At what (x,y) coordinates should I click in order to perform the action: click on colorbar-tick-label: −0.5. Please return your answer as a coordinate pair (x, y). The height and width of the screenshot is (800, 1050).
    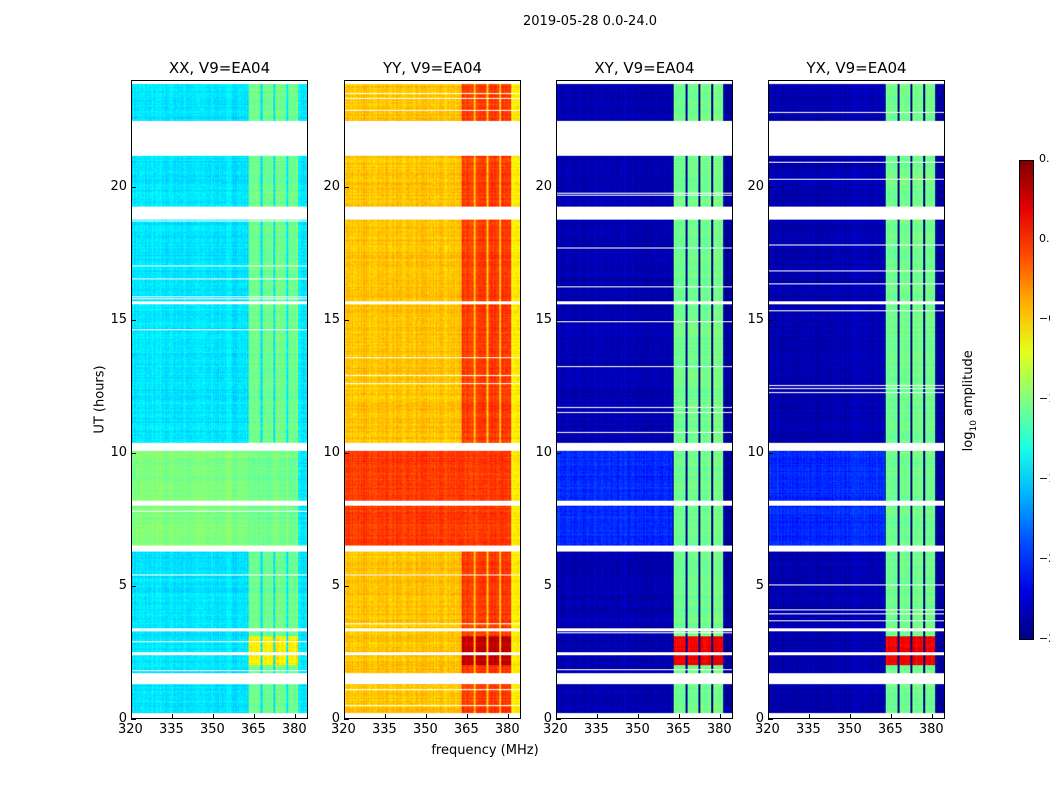
    Looking at the image, I should click on (1044, 318).